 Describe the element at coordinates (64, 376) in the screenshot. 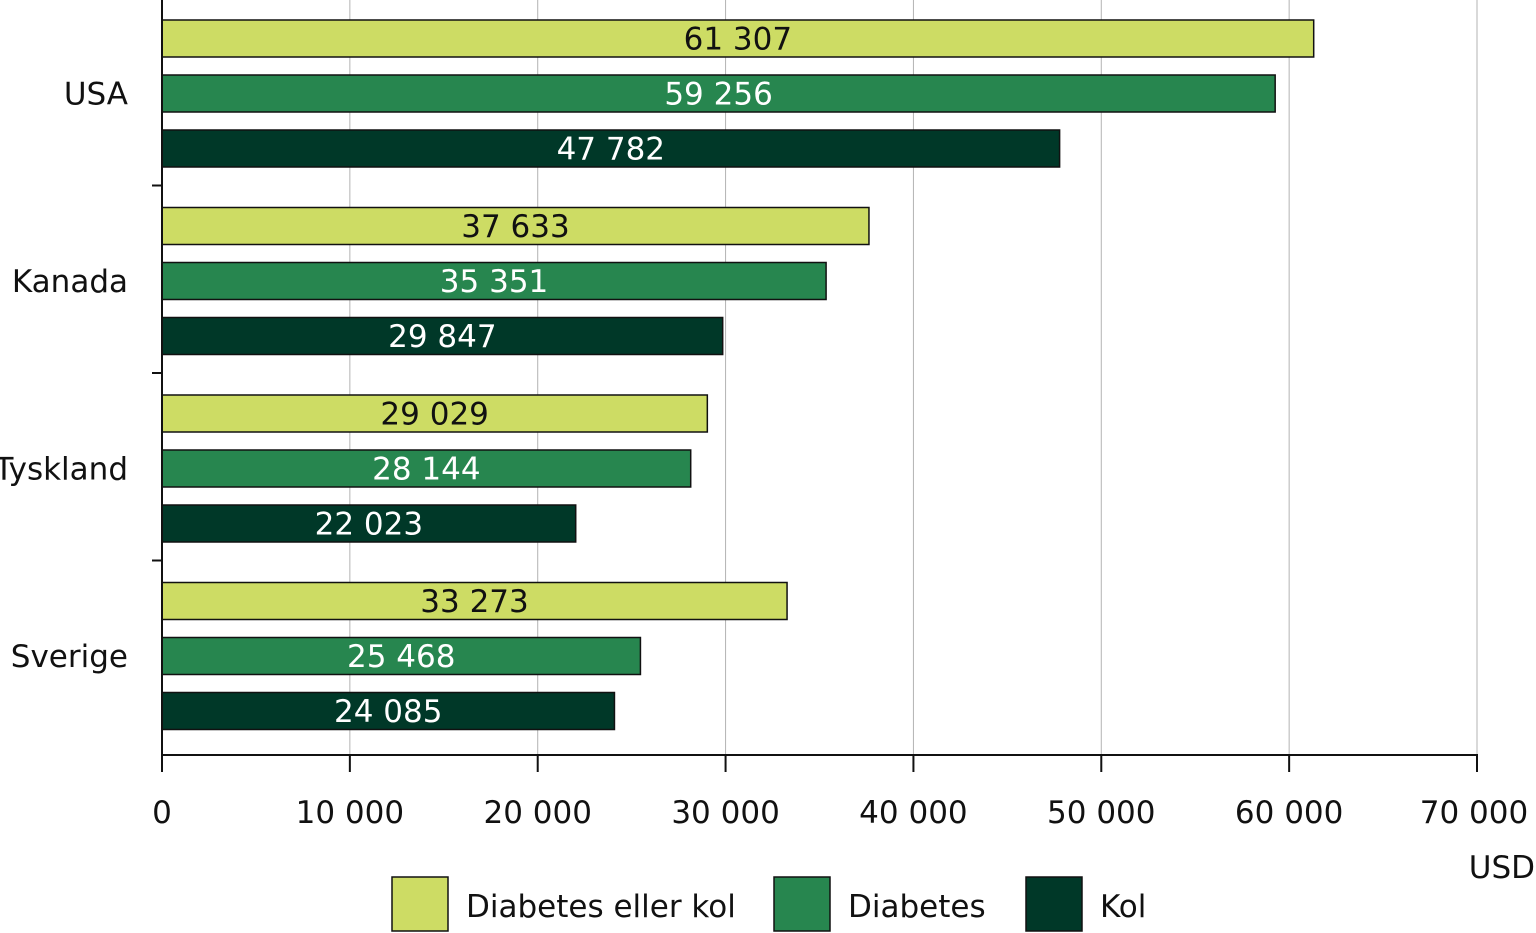

I see `category-labels: USA Kanada Tyskland Sverige` at that location.